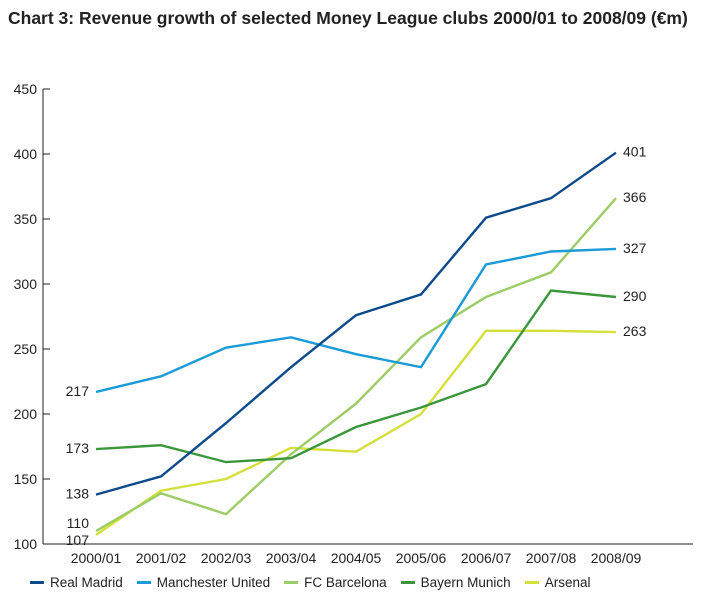 Image resolution: width=707 pixels, height=596 pixels. I want to click on y-tick-label: 100, so click(26, 544).